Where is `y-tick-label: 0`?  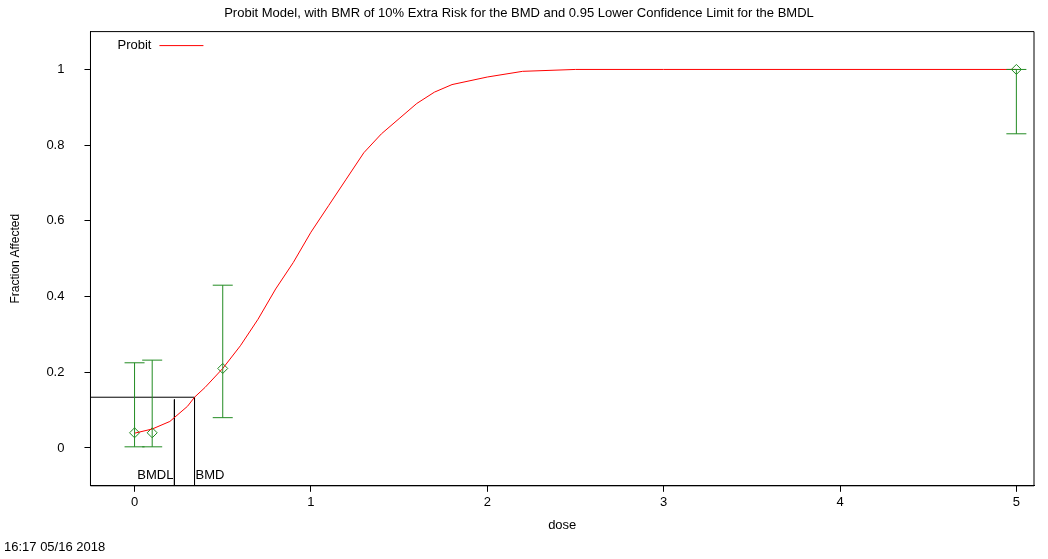
y-tick-label: 0 is located at coordinates (61, 447).